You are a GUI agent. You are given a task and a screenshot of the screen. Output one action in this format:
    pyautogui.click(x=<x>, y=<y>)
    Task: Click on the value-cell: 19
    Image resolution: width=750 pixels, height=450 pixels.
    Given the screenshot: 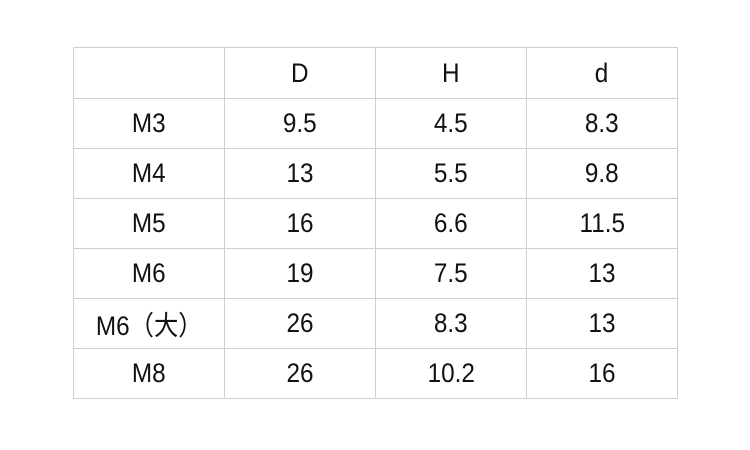 What is the action you would take?
    pyautogui.click(x=300, y=273)
    